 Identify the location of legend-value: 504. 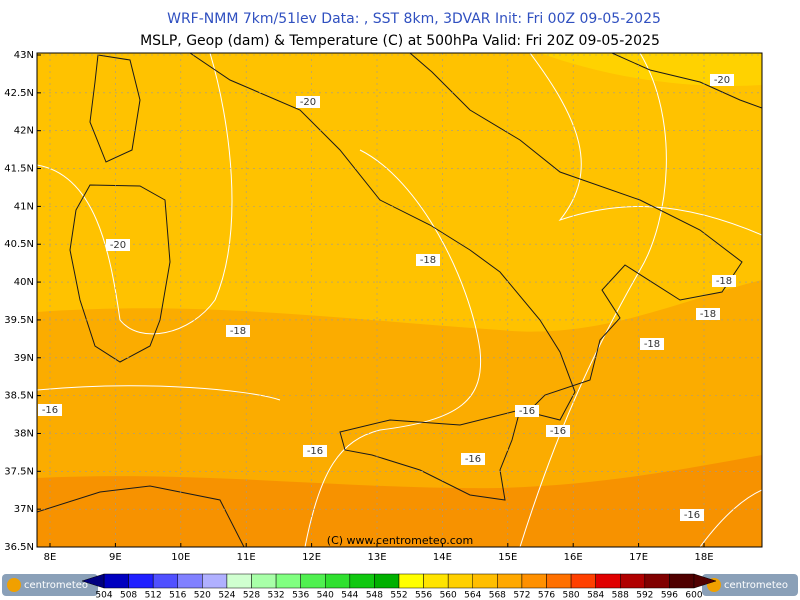
(103, 595).